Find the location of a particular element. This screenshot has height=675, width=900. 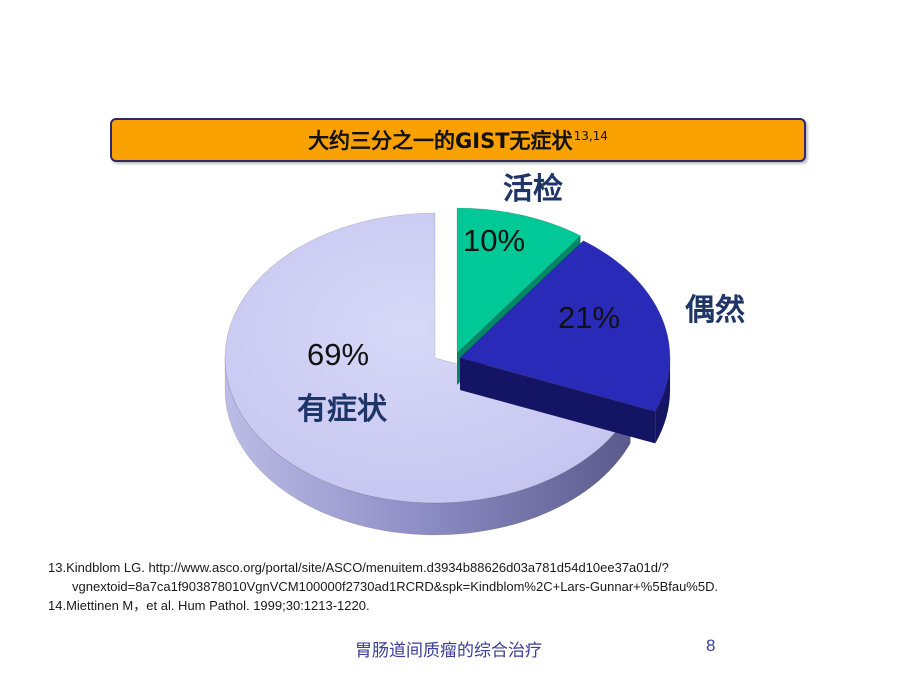

chart-title: 大约三分之一的GIST无症状13,14 is located at coordinates (458, 141).